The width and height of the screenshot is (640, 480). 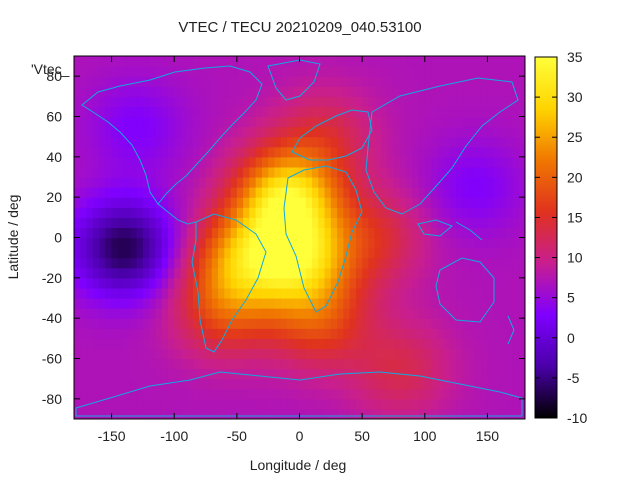 What do you see at coordinates (425, 436) in the screenshot?
I see `x-tick-label: 100` at bounding box center [425, 436].